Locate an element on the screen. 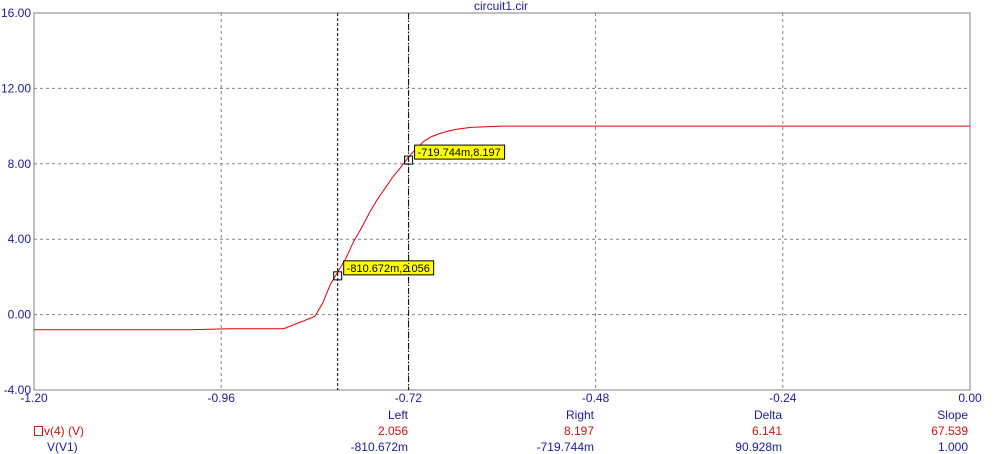  trace-marker-icon is located at coordinates (38, 431).